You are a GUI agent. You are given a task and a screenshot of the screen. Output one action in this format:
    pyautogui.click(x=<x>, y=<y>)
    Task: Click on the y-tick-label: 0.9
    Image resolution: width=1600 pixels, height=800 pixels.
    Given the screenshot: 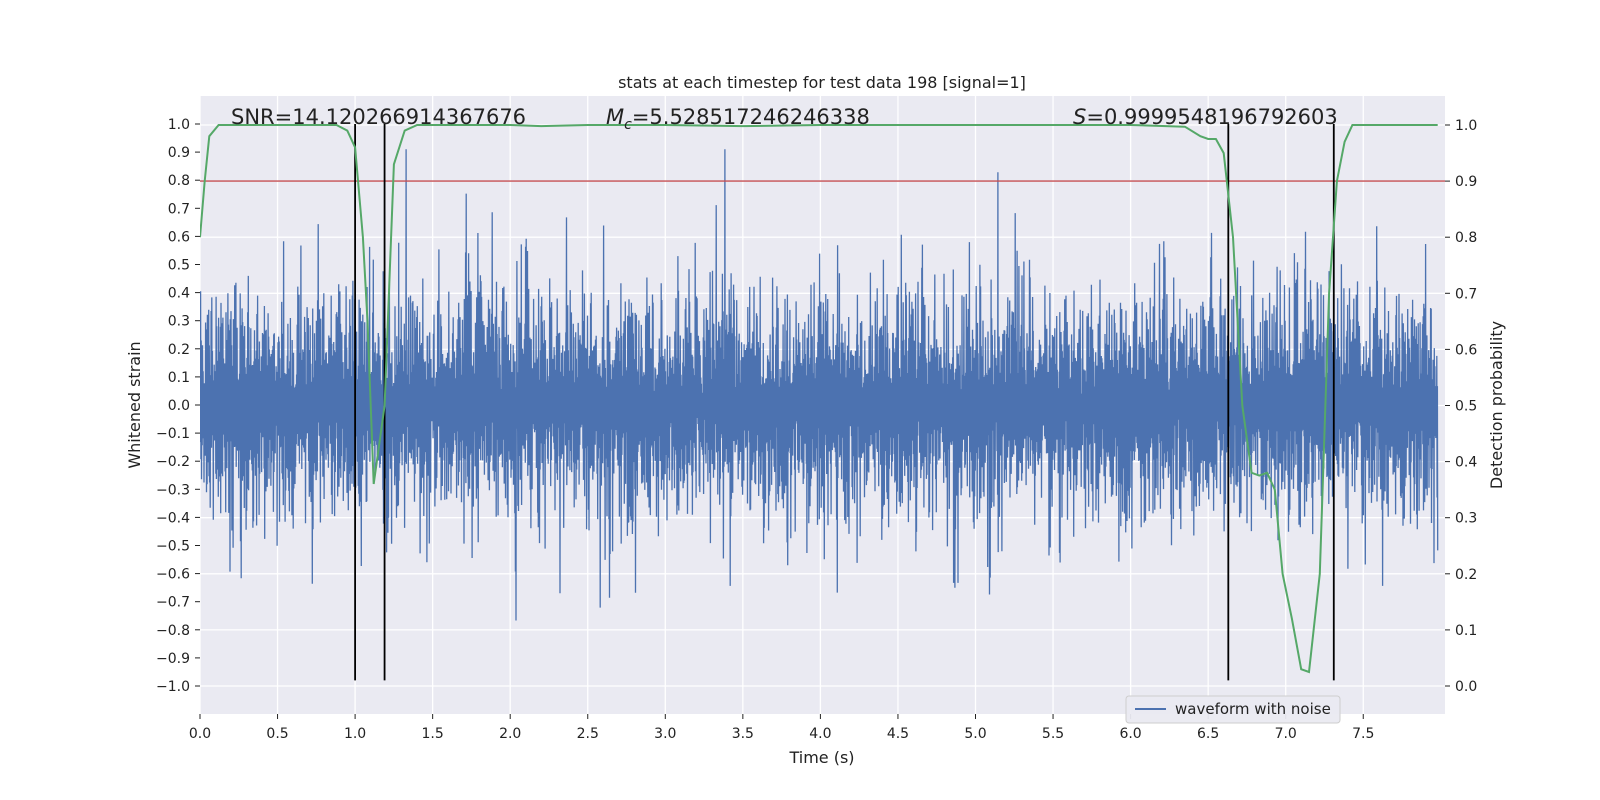 What is the action you would take?
    pyautogui.click(x=179, y=153)
    